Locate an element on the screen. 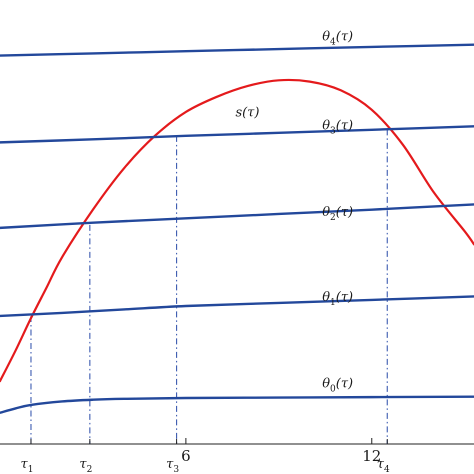 The image size is (474, 474). series-label-theta-0: θ0(τ) is located at coordinates (337, 386).